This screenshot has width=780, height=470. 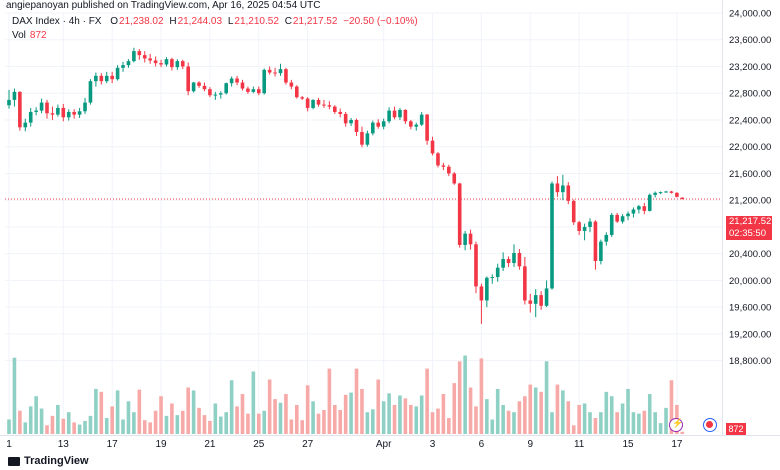 I want to click on y-tick-label: 20,000.00, so click(x=750, y=281).